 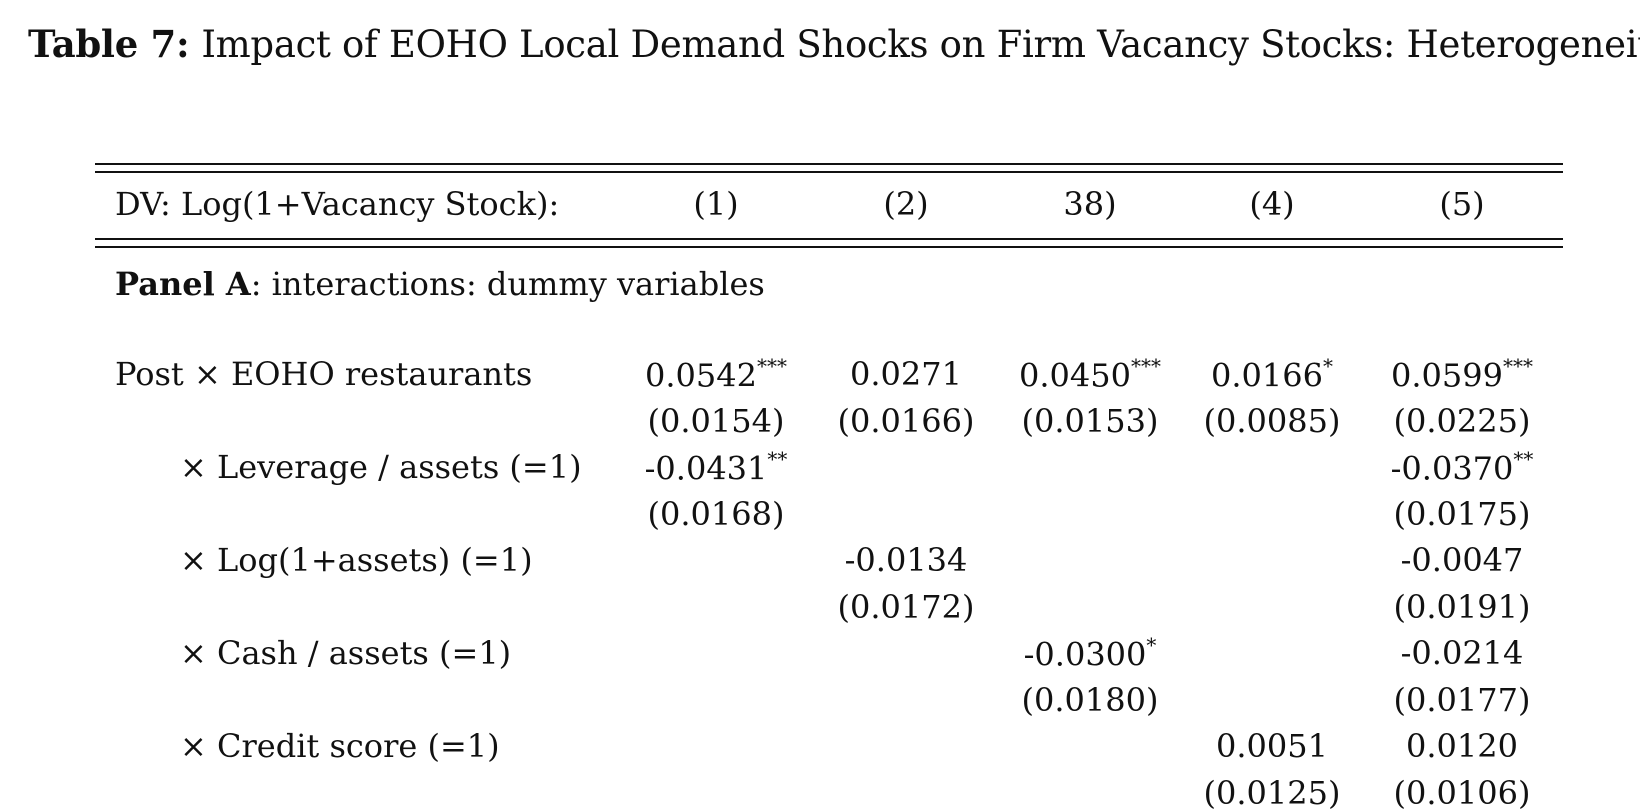 I want to click on column-header-4: (4), so click(x=1272, y=204).